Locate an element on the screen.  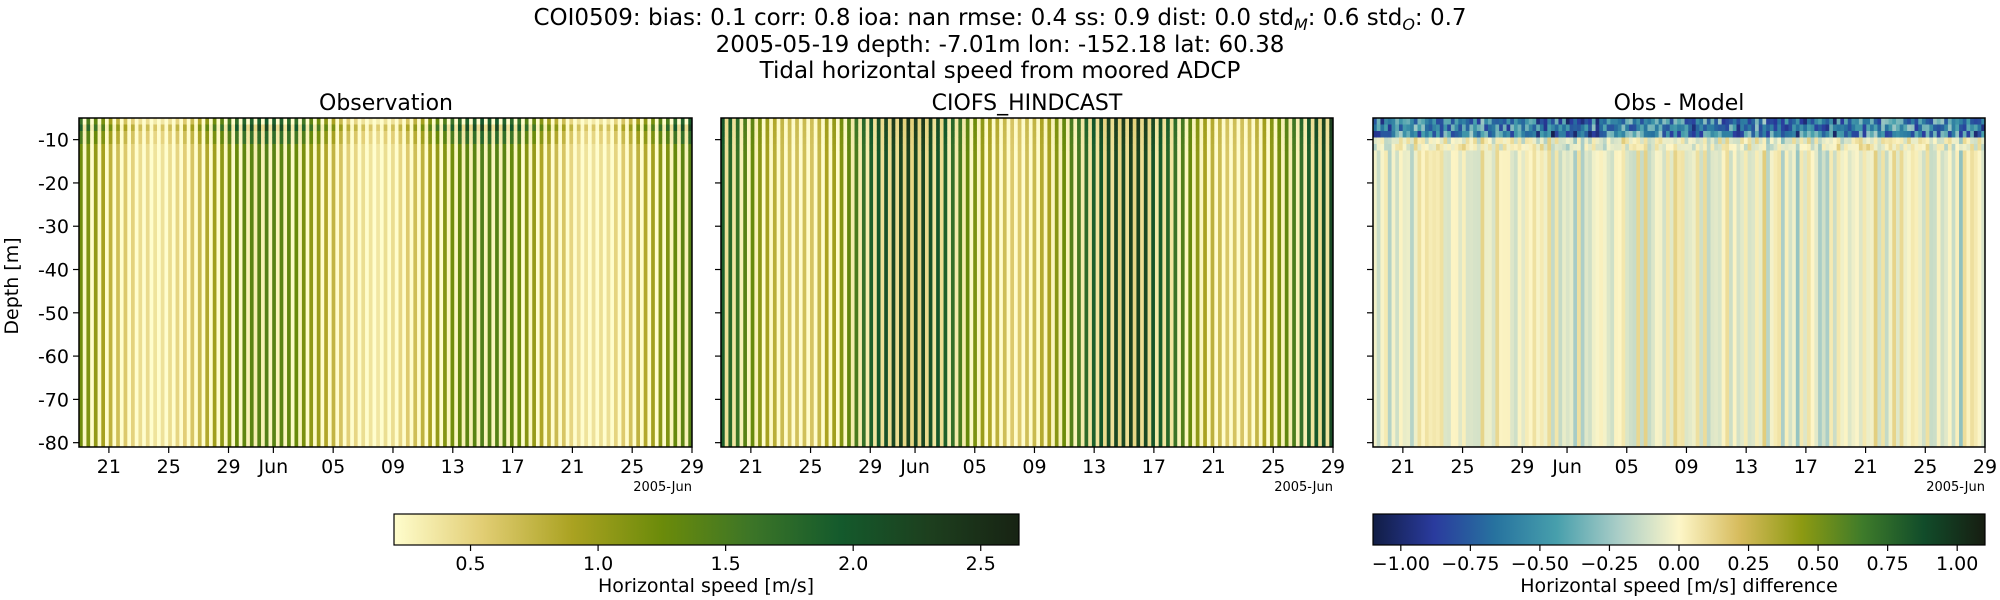
header-line-3: Tidal horizontal speed from moored ADCP is located at coordinates (1000, 71).